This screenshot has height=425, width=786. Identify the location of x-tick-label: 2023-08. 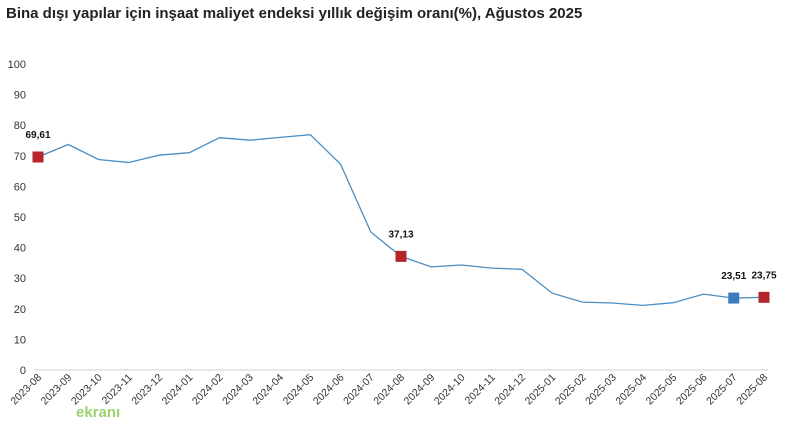
(26, 390).